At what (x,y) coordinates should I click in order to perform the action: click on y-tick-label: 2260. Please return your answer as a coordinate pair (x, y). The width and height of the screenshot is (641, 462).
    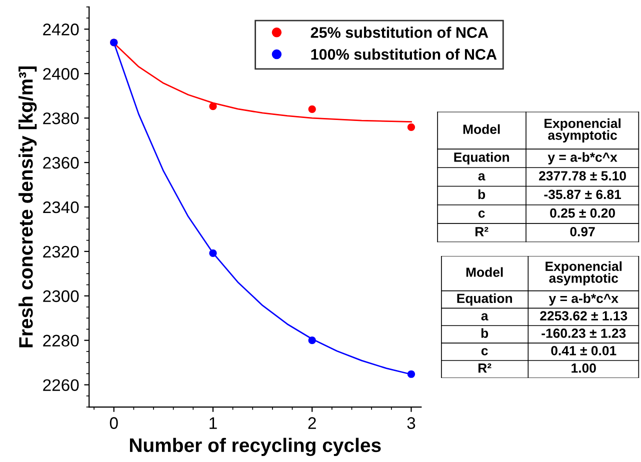
    Looking at the image, I should click on (61, 385).